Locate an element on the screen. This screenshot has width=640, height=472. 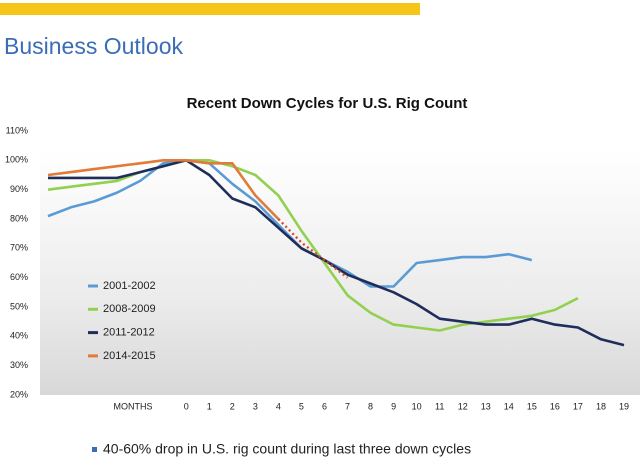
y-tick-label: 90% is located at coordinates (19, 189).